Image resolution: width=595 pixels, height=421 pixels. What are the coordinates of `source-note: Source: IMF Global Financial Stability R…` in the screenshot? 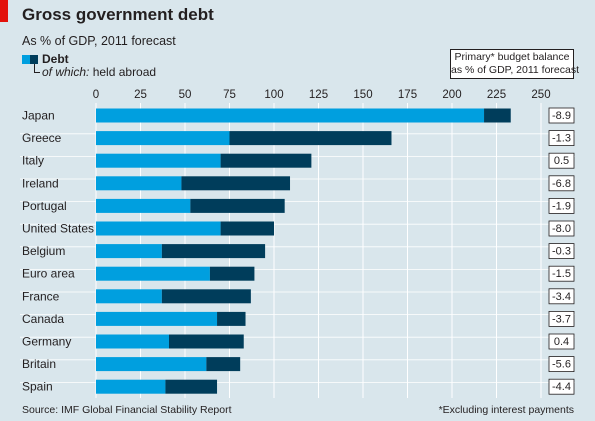 It's located at (127, 410).